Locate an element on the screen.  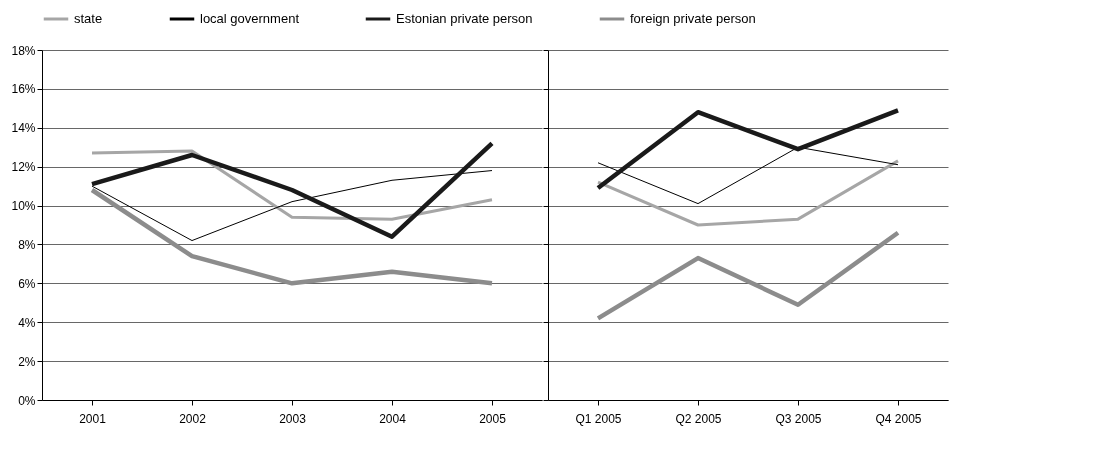
legend-label: local government is located at coordinates (250, 18).